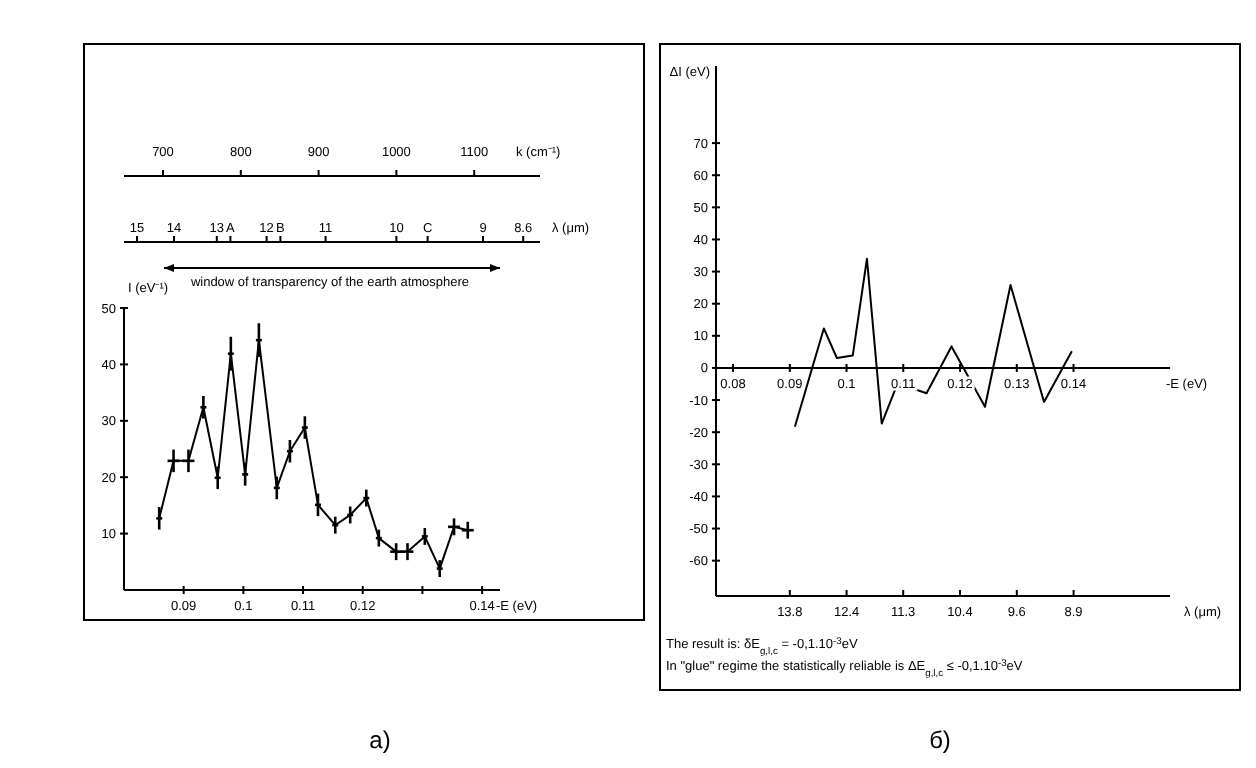 This screenshot has width=1256, height=768. What do you see at coordinates (380, 740) in the screenshot?
I see `text: а)` at bounding box center [380, 740].